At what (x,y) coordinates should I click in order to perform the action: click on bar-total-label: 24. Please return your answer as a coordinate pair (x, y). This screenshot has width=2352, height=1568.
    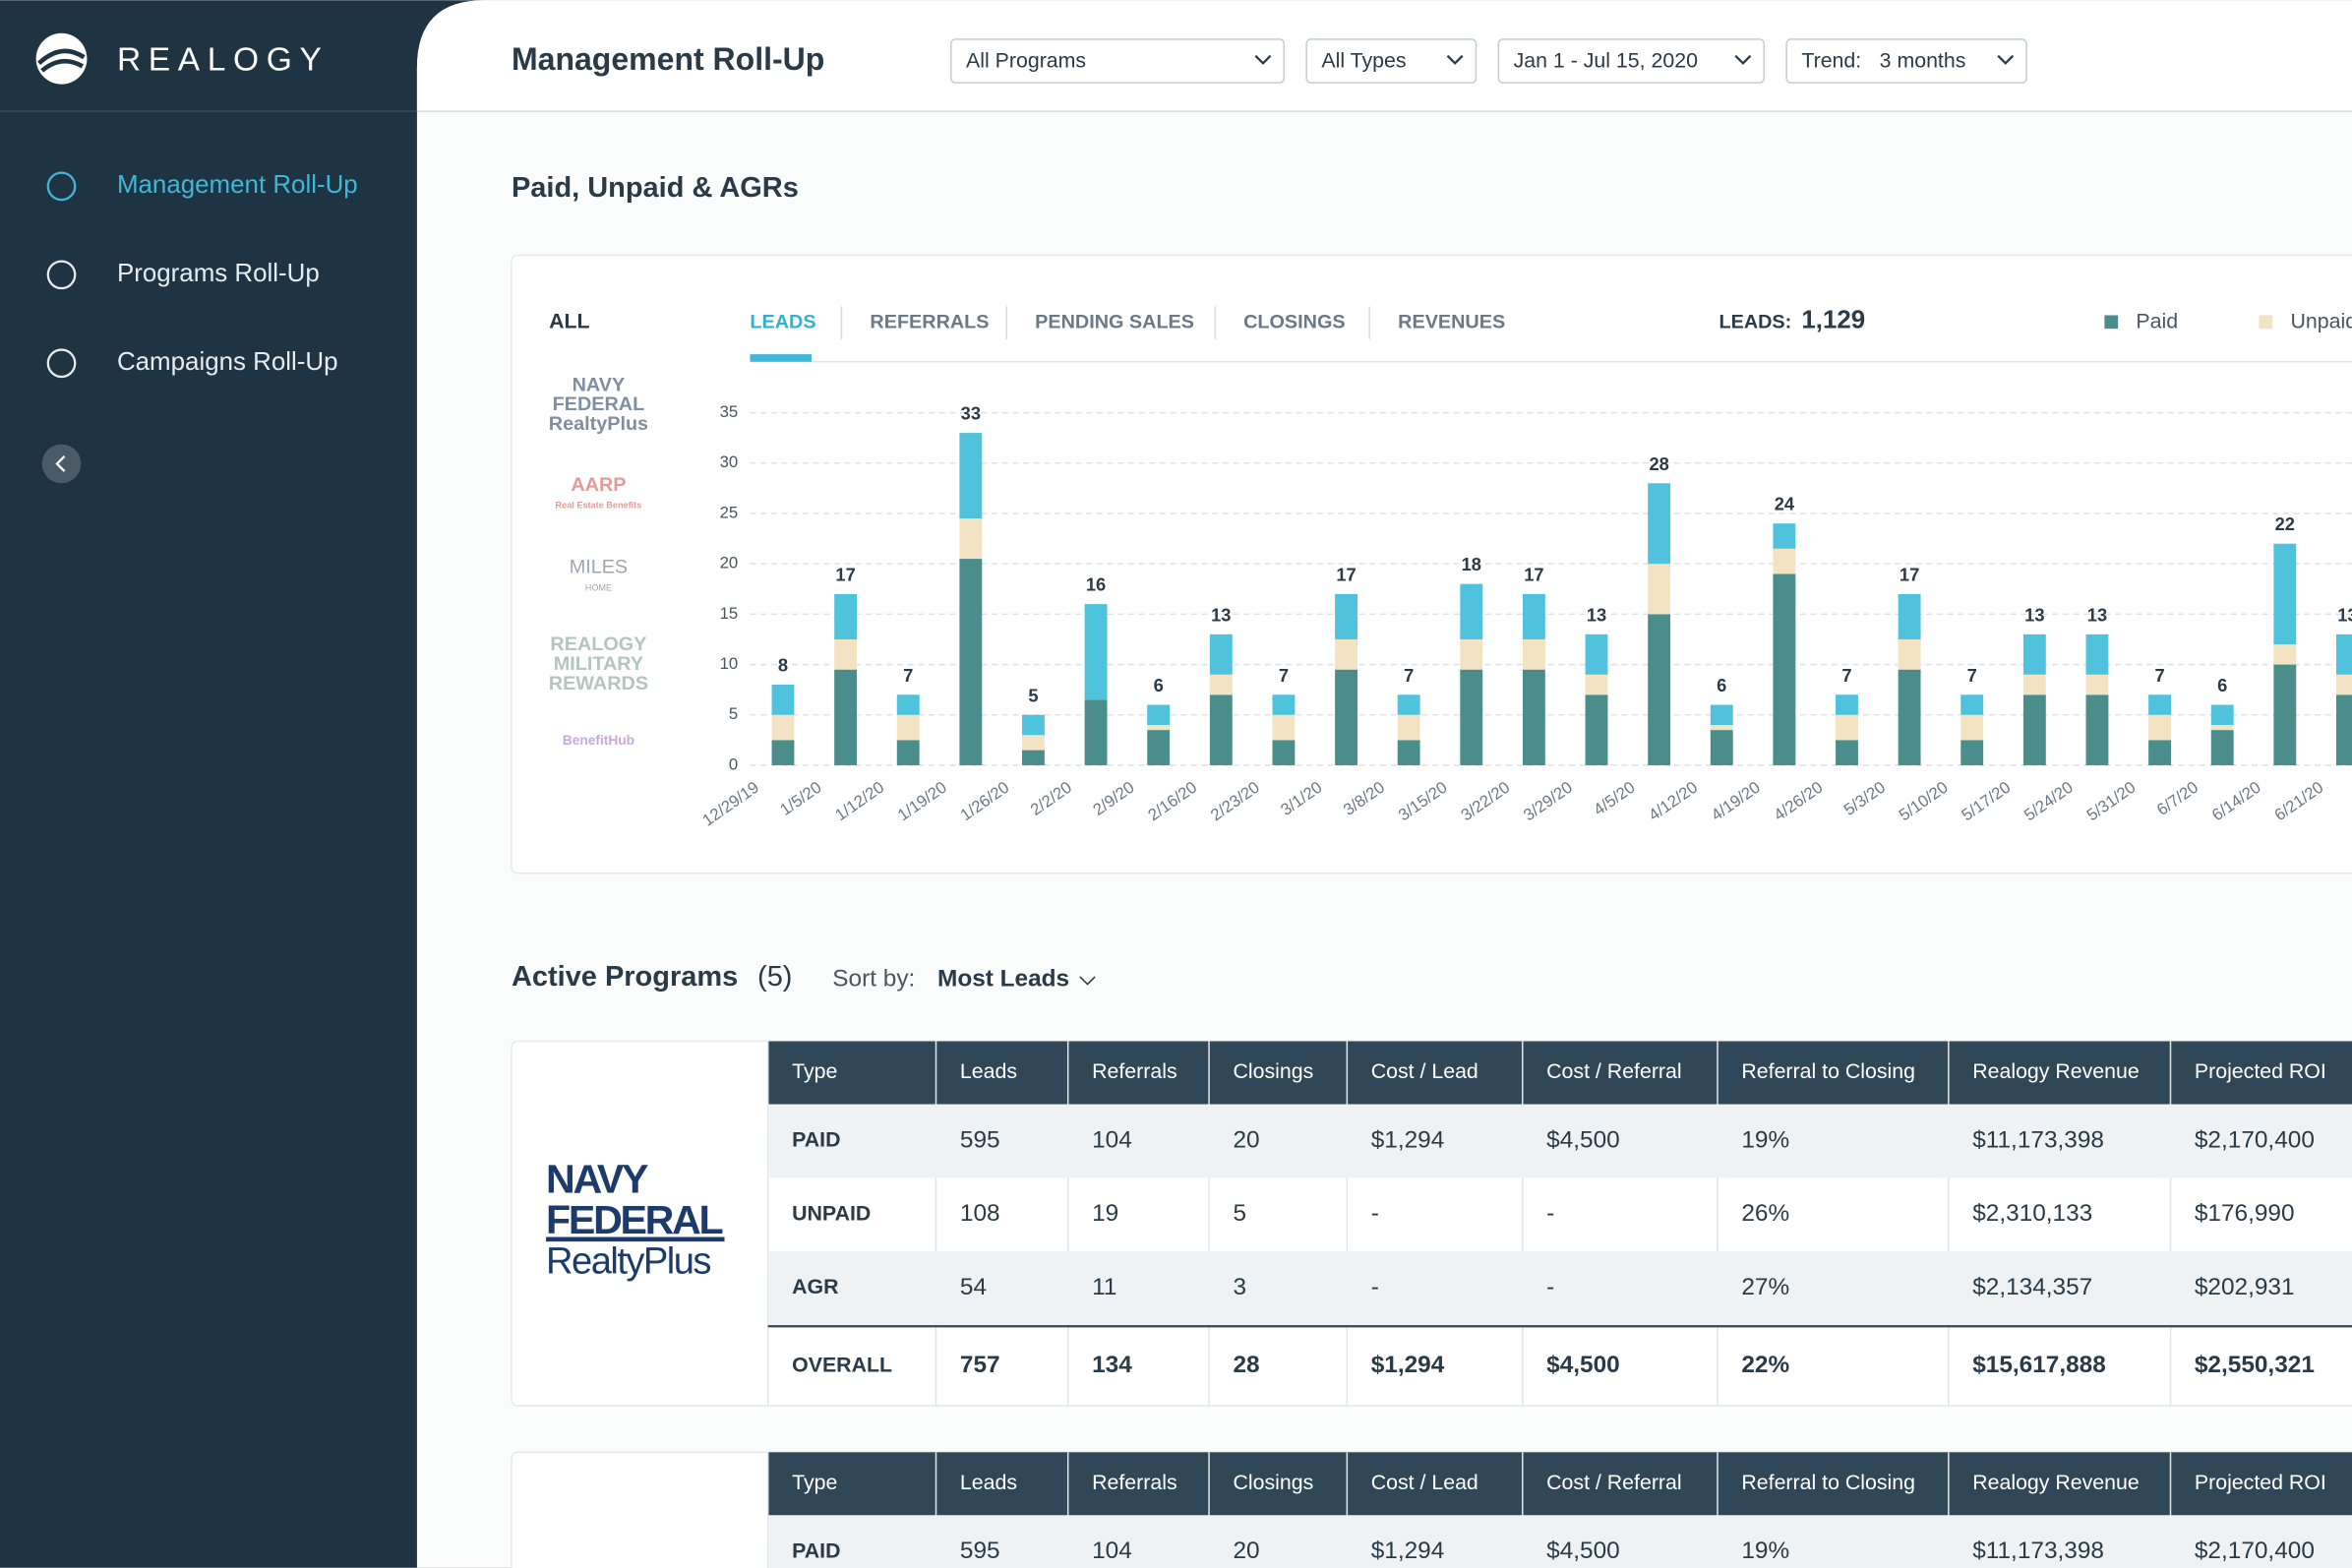
    Looking at the image, I should click on (1785, 504).